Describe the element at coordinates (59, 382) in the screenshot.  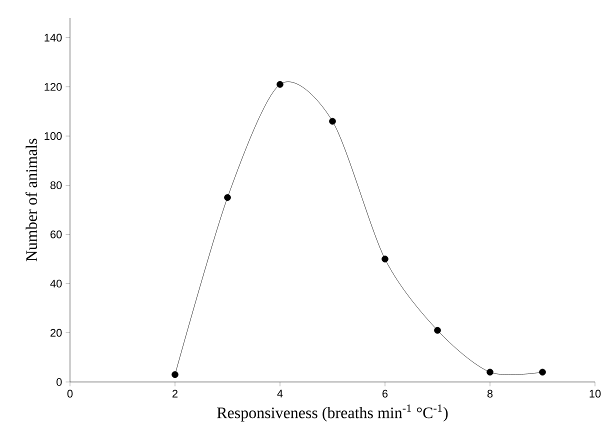
I see `y-tick-label: 0` at that location.